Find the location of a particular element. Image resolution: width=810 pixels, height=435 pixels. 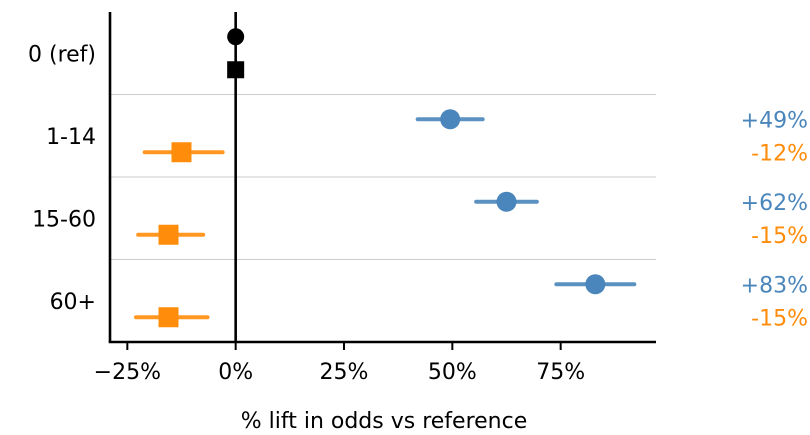

x-tick-label: −25% is located at coordinates (127, 372).